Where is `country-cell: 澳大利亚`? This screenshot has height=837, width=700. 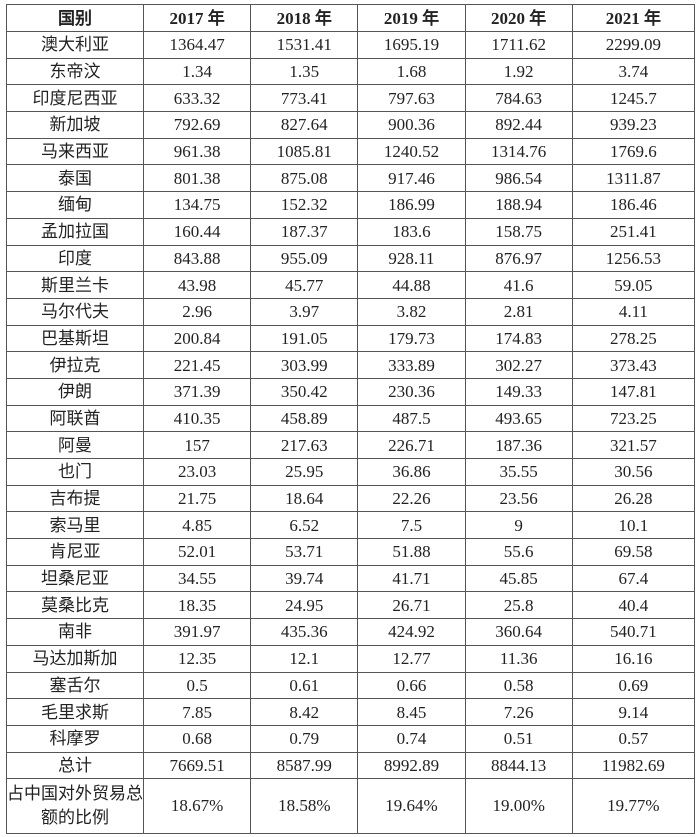
country-cell: 澳大利亚 is located at coordinates (75, 45).